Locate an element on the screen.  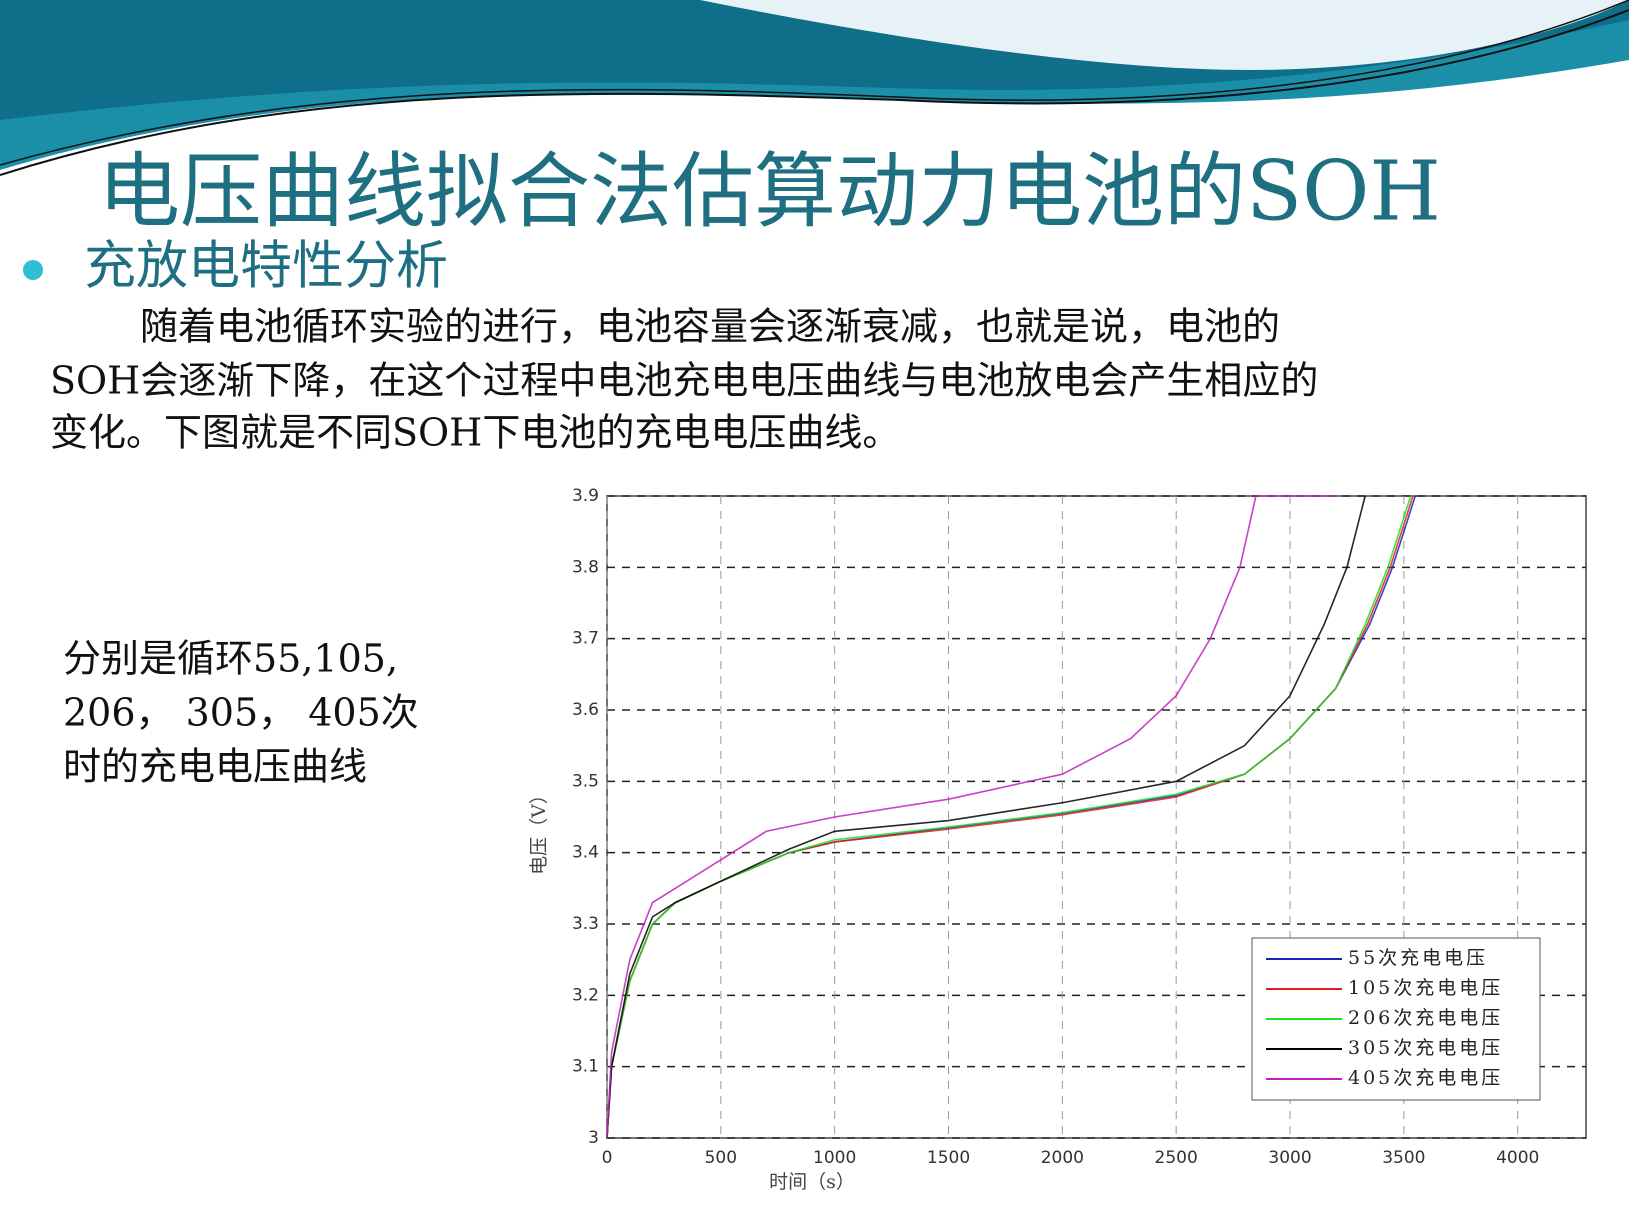
slide-title: 电压曲线拟合法估算动力电池的SOH is located at coordinates (769, 192).